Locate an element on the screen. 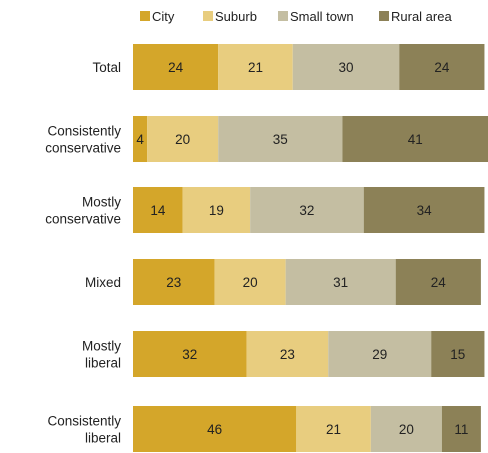 Image resolution: width=488 pixels, height=453 pixels. data-label-small-town: 31 is located at coordinates (340, 282).